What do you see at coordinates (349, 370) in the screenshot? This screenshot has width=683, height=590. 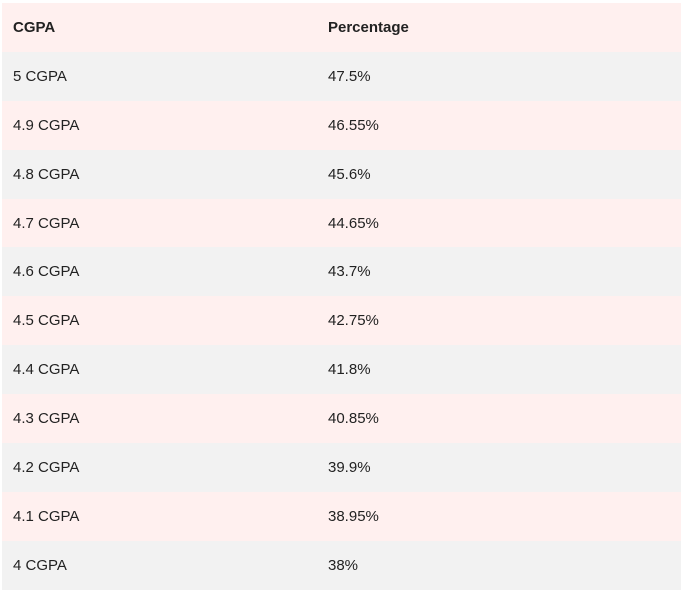 I see `table-cell: 41.8%` at bounding box center [349, 370].